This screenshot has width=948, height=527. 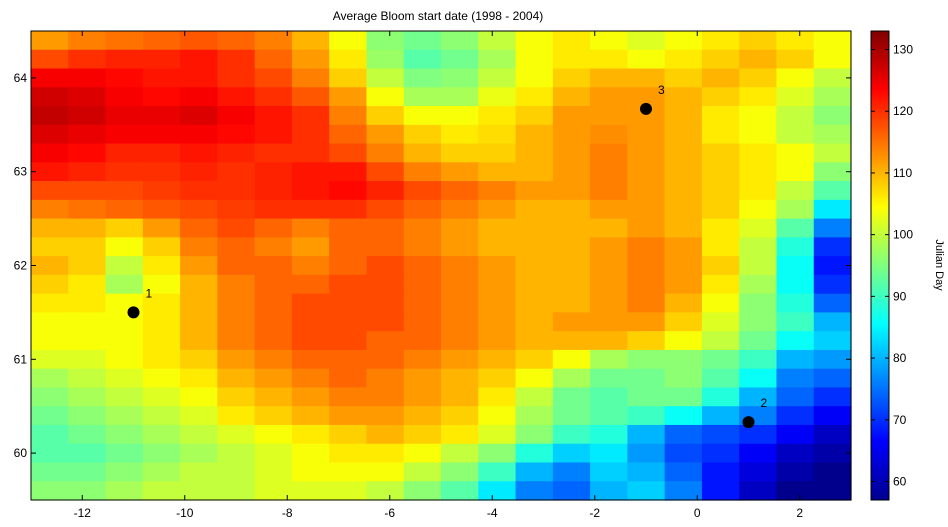 What do you see at coordinates (21, 78) in the screenshot?
I see `y-tick-label: 64` at bounding box center [21, 78].